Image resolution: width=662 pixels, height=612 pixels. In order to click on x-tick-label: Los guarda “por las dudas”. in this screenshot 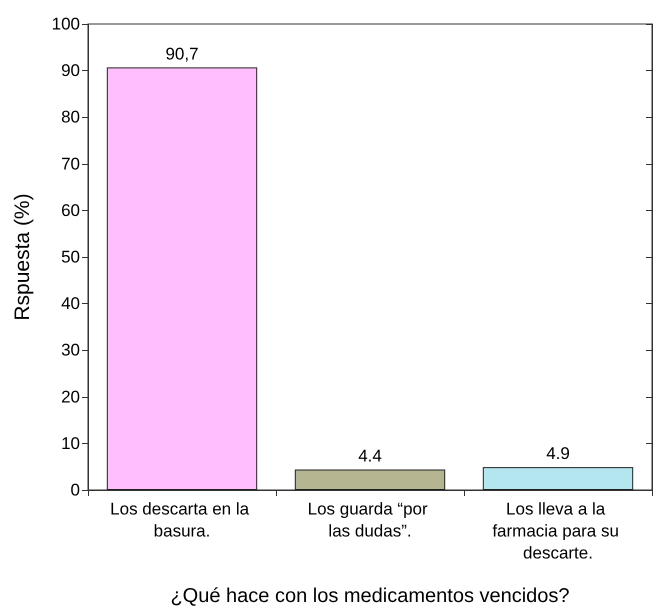, I will do `click(370, 520)`.